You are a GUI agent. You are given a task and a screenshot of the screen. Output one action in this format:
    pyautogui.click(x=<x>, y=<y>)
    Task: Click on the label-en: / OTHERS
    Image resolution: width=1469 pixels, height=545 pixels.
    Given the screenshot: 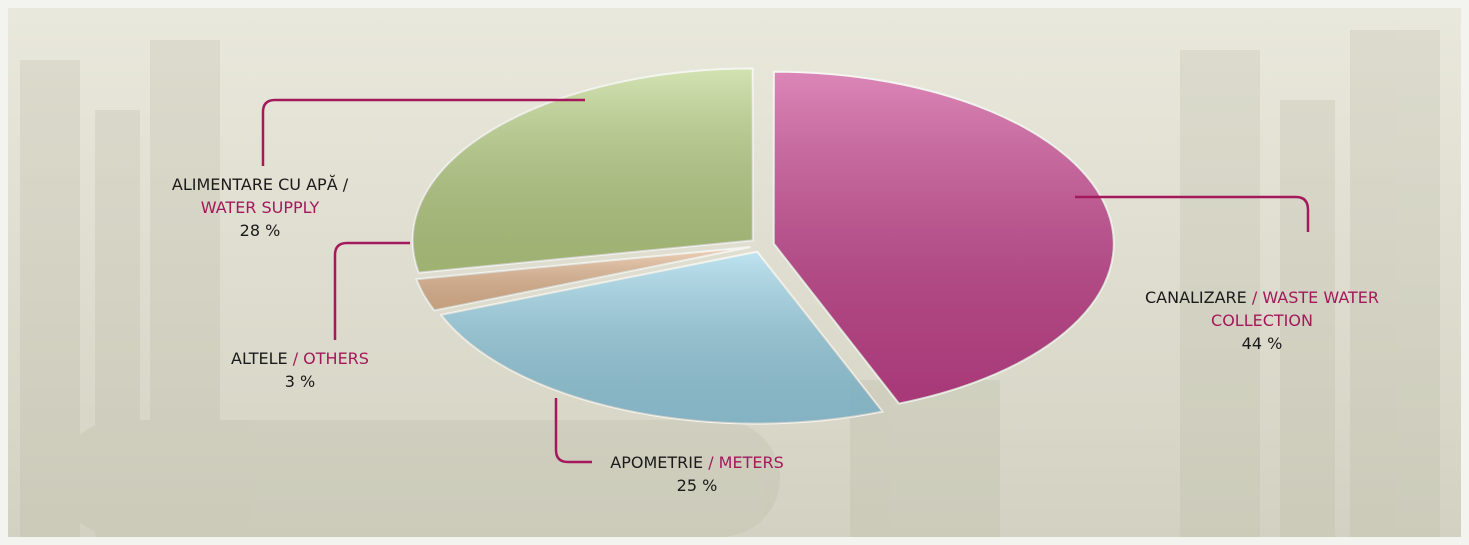 What is the action you would take?
    pyautogui.click(x=330, y=358)
    